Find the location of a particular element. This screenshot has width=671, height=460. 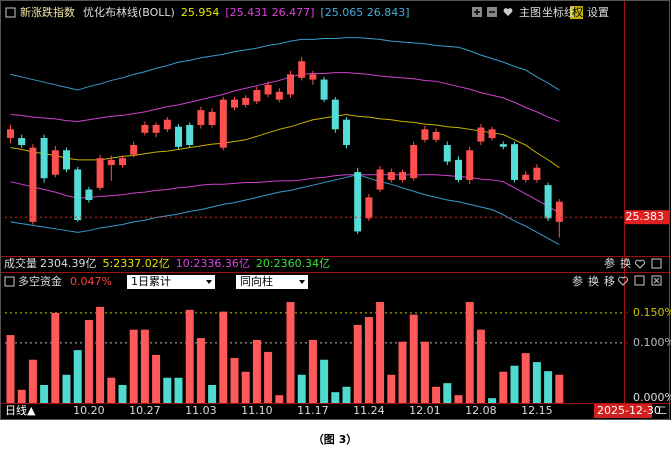

dropdown-text: 同向柱 is located at coordinates (256, 281).